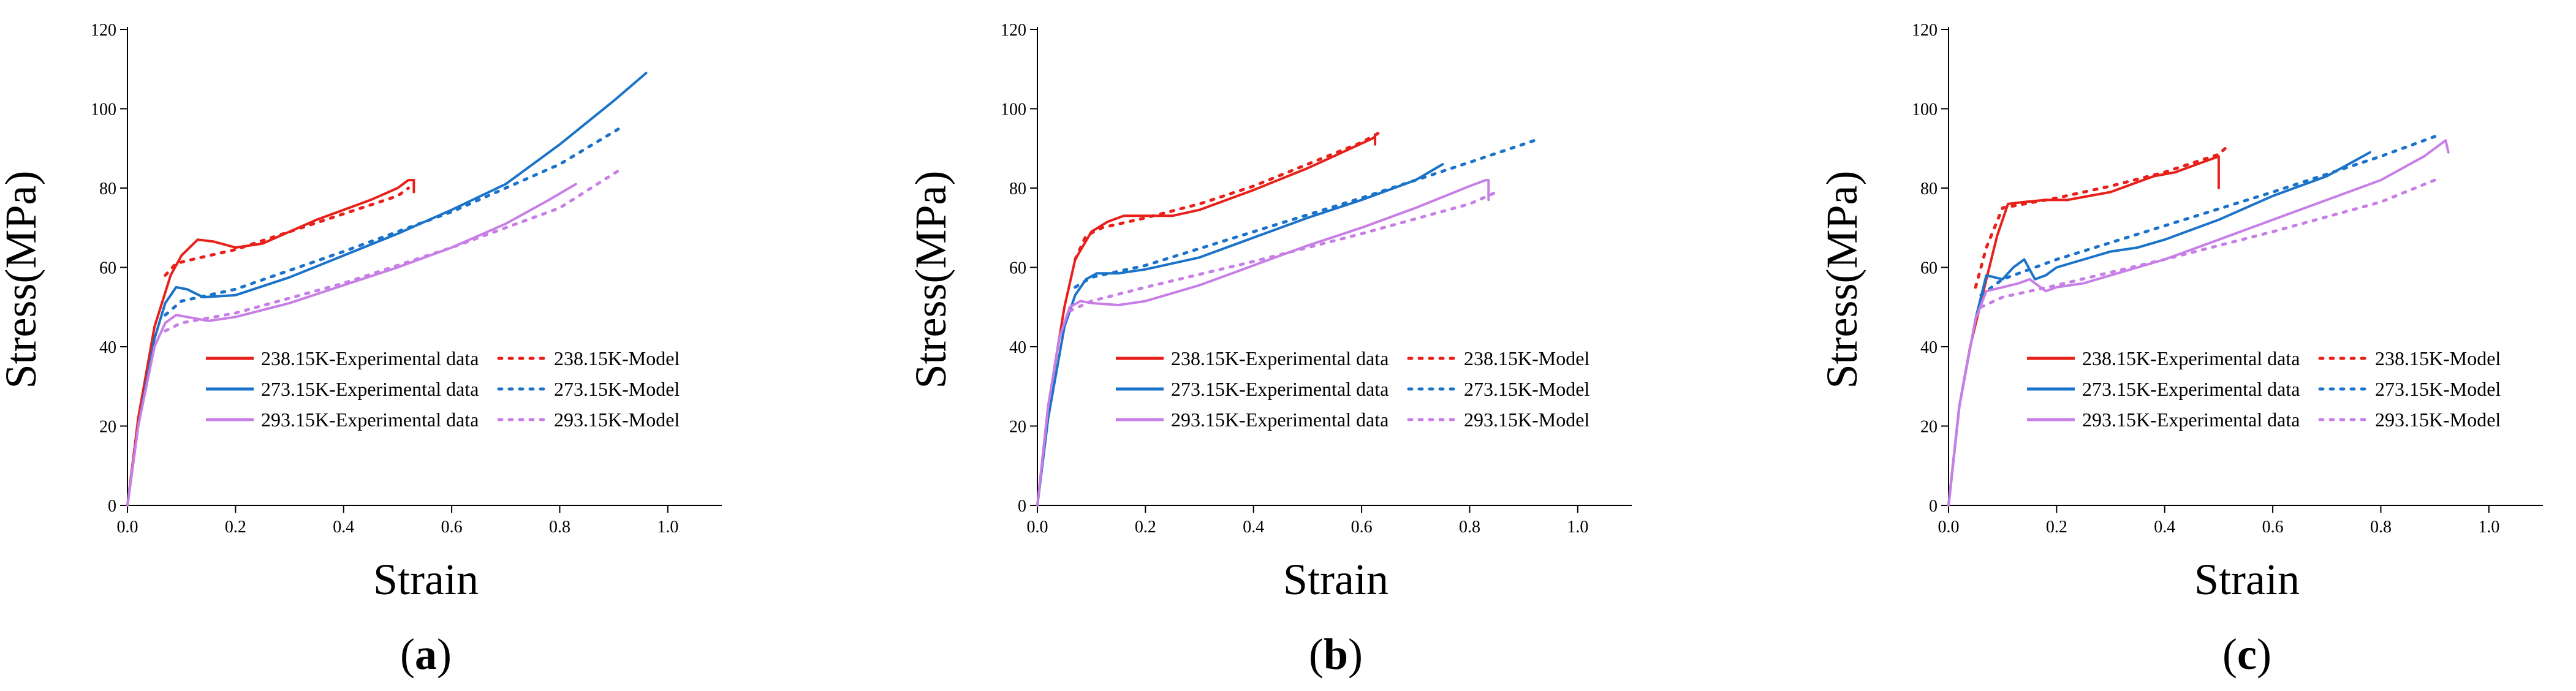  I want to click on panel-label: (a), so click(426, 654).